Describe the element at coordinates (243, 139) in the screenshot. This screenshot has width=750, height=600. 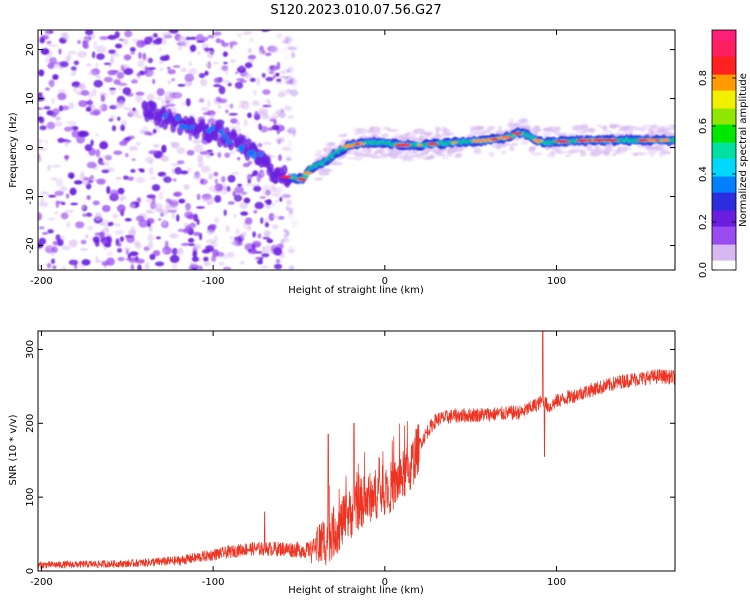
I see `spectrogram-ridge-band` at that location.